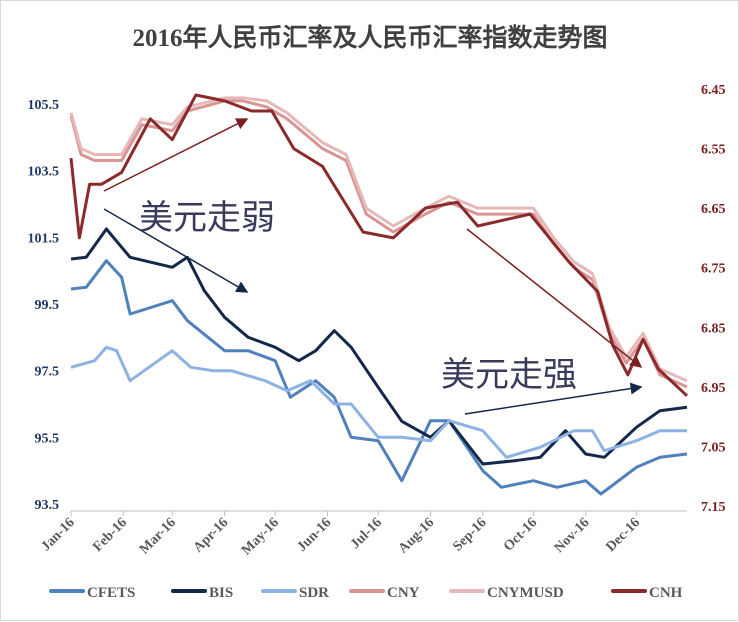  Describe the element at coordinates (211, 535) in the screenshot. I see `x-tick-label: Apr-16` at that location.